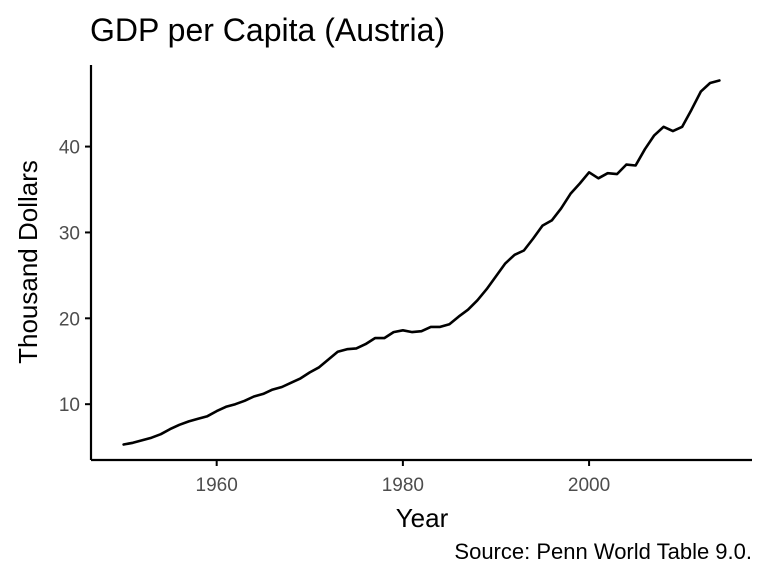 This screenshot has width=768, height=576. Describe the element at coordinates (422, 518) in the screenshot. I see `x-axis-title: Year` at that location.